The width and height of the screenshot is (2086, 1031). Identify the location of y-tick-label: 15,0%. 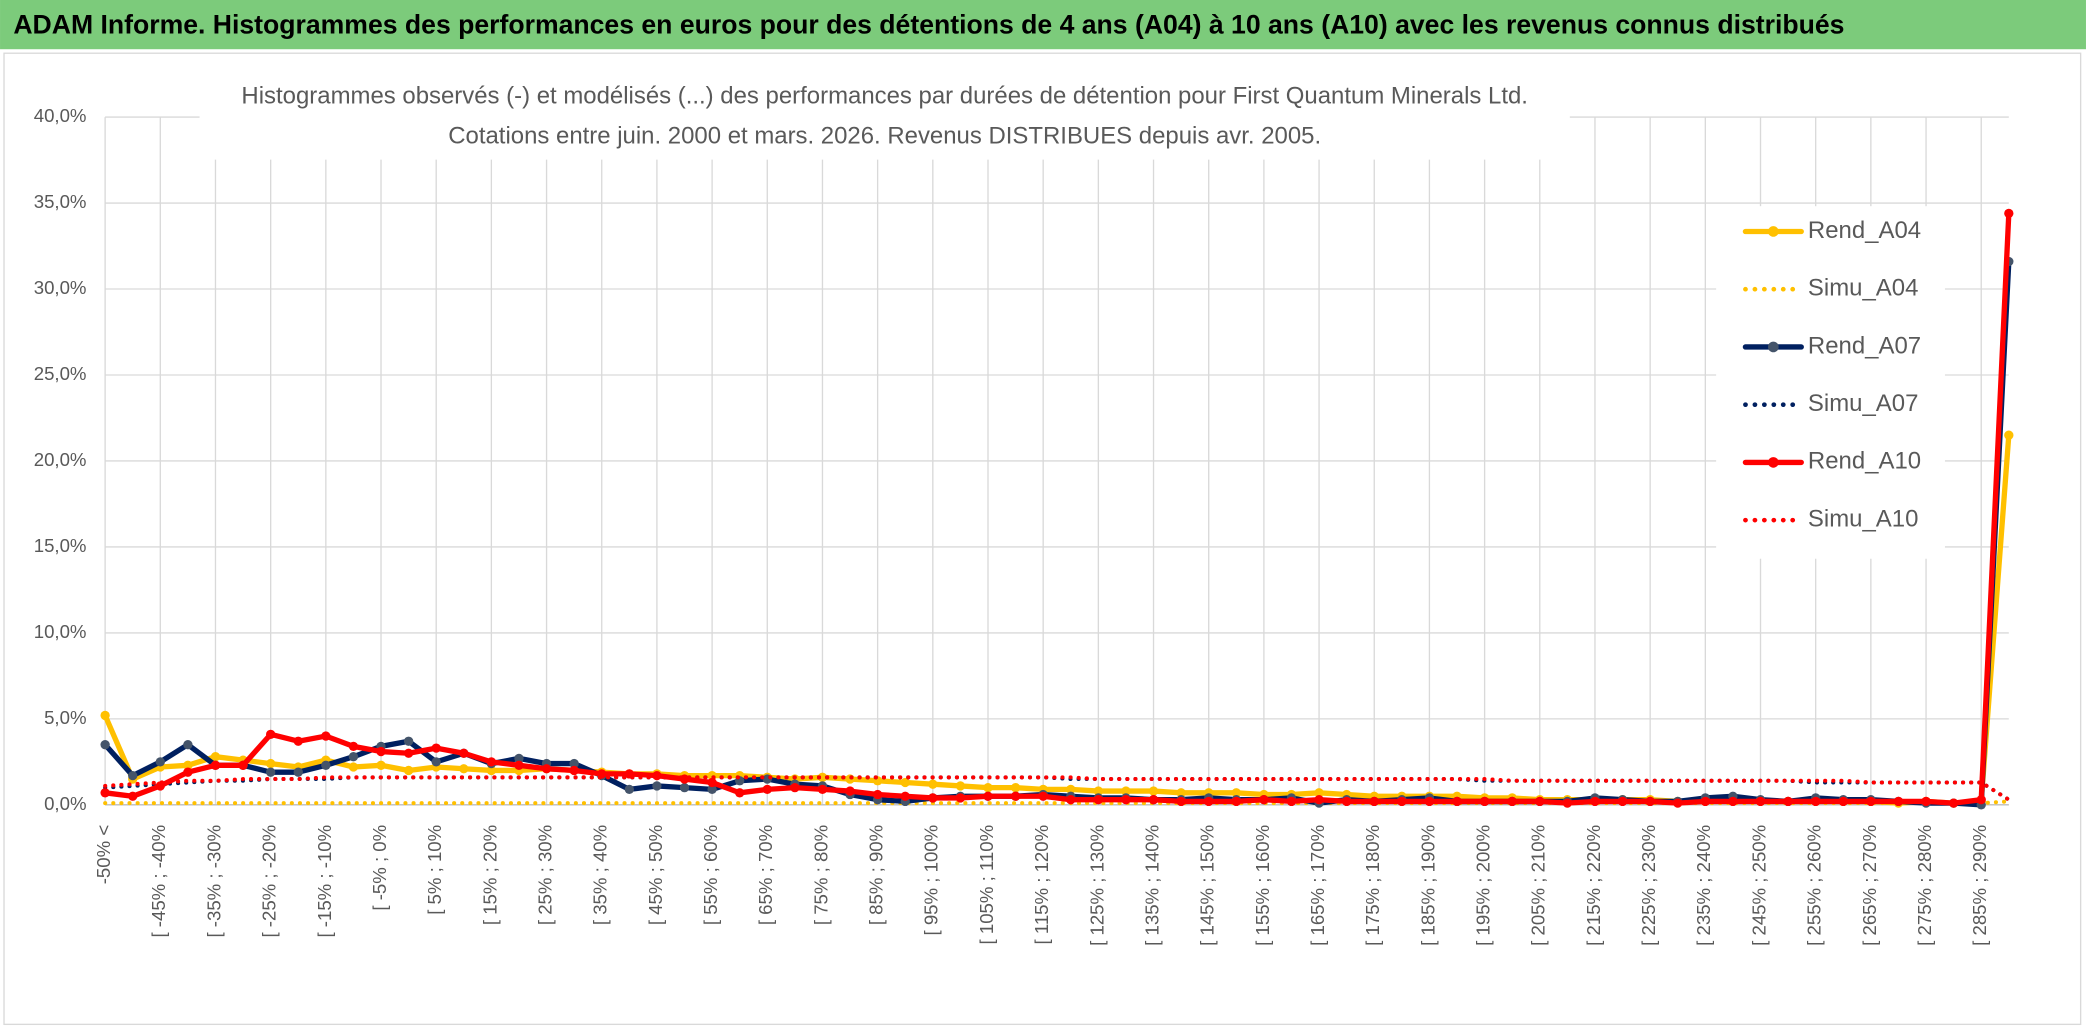
(60, 545).